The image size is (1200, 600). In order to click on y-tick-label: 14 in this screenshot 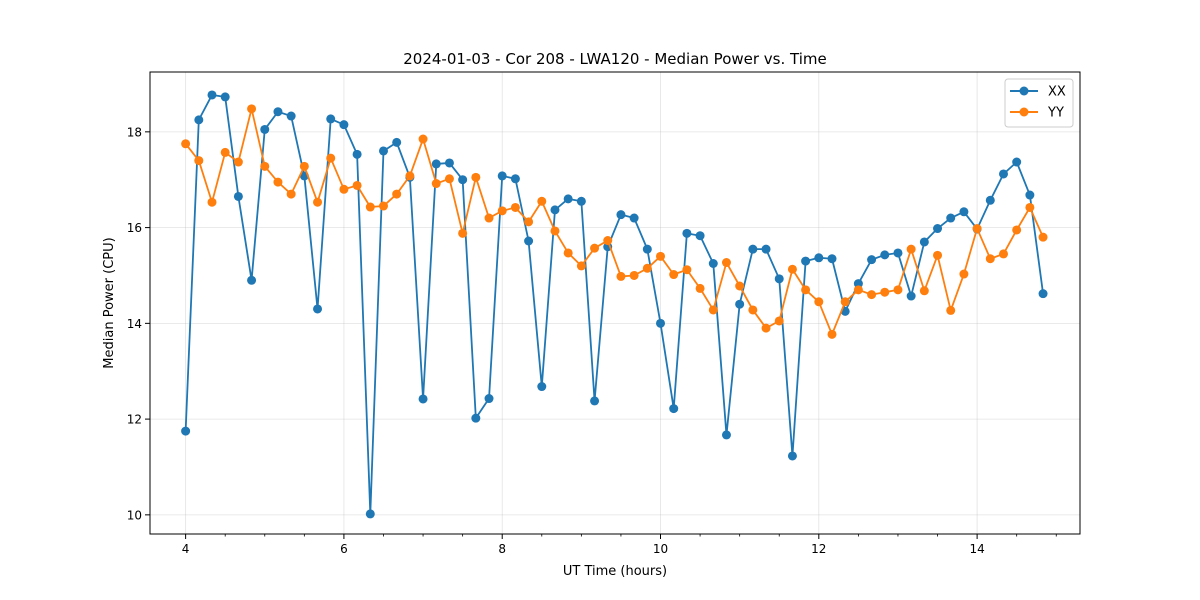, I will do `click(134, 324)`.